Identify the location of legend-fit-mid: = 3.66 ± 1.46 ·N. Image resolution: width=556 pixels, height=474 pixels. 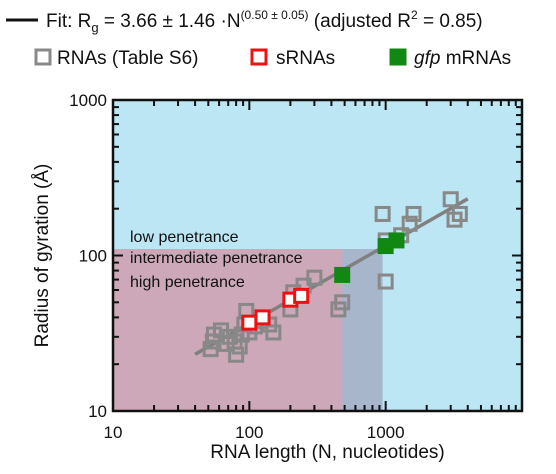
(170, 21).